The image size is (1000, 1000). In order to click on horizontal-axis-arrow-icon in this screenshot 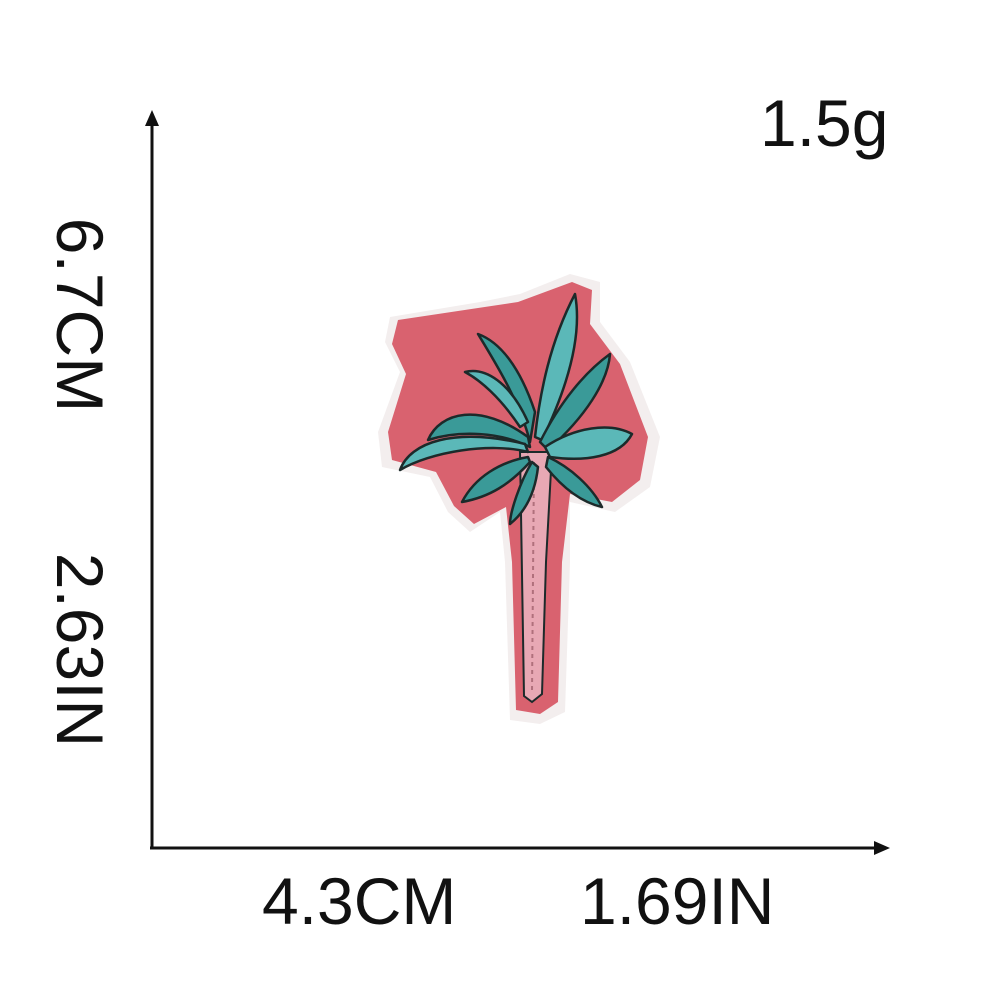, I will do `click(882, 848)`.